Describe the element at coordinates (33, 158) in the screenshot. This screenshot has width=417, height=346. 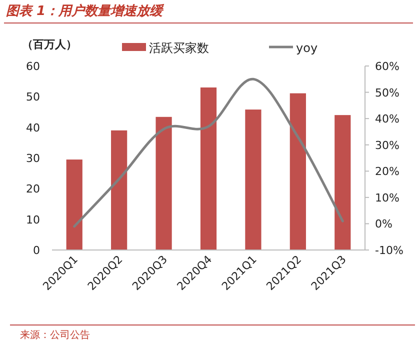
I see `y-tick-label: 30` at that location.